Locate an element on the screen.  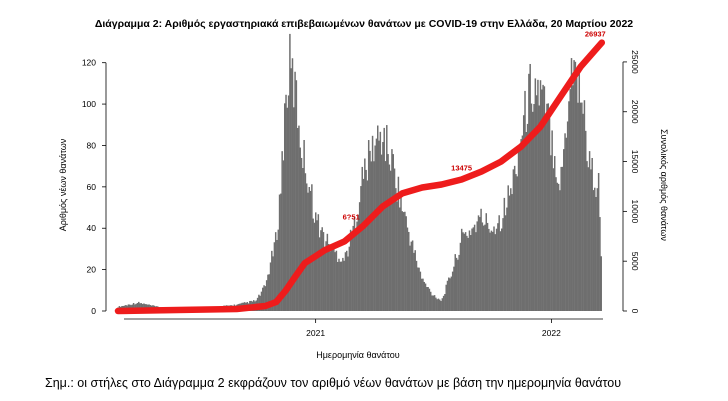
x-tick-label: 2022 is located at coordinates (551, 333).